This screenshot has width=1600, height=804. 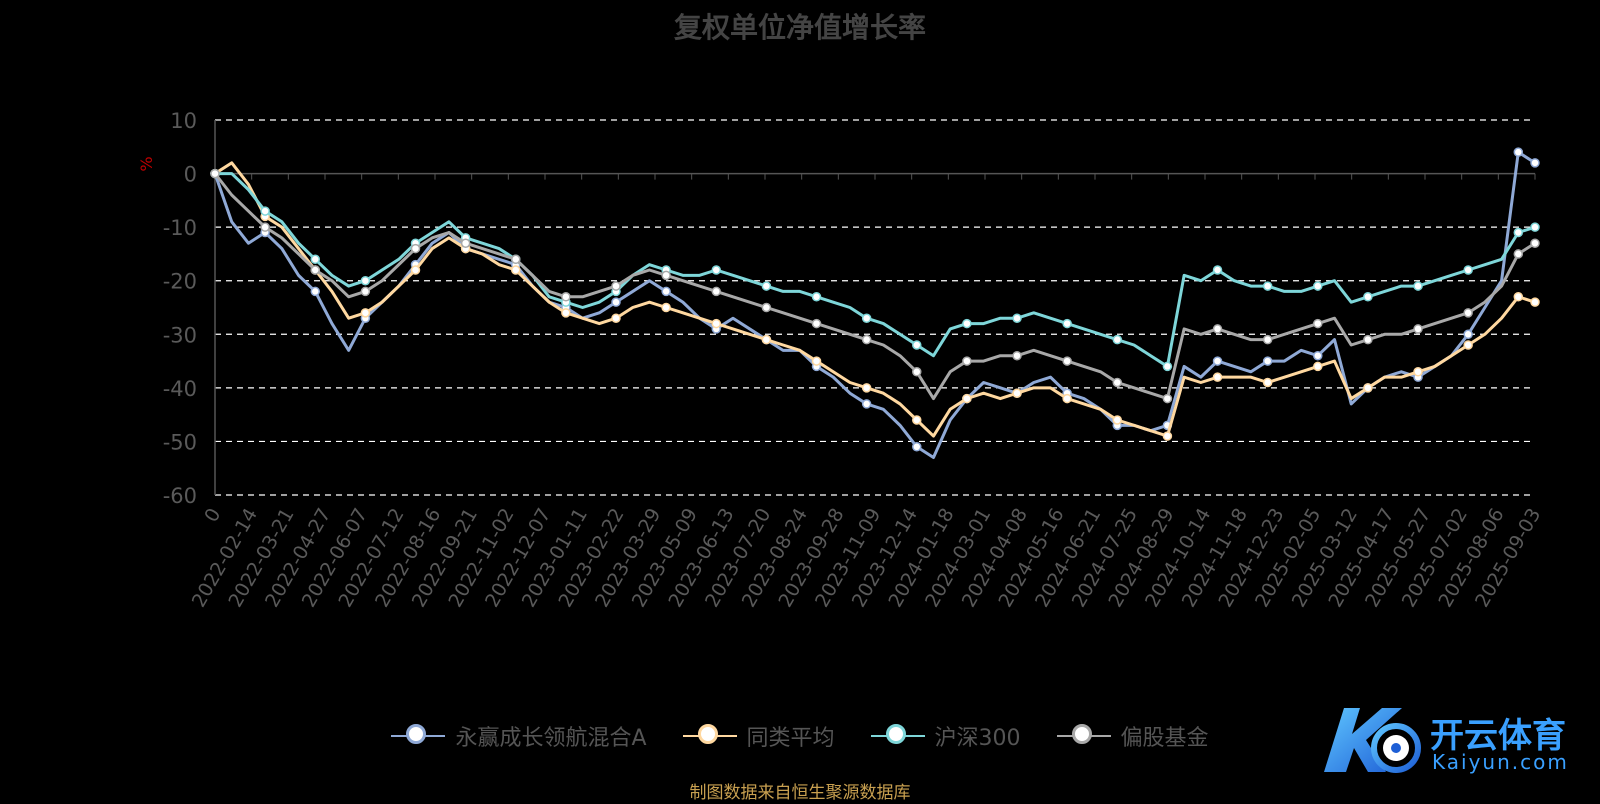 I want to click on logo-mark-icon, so click(x=1372, y=740).